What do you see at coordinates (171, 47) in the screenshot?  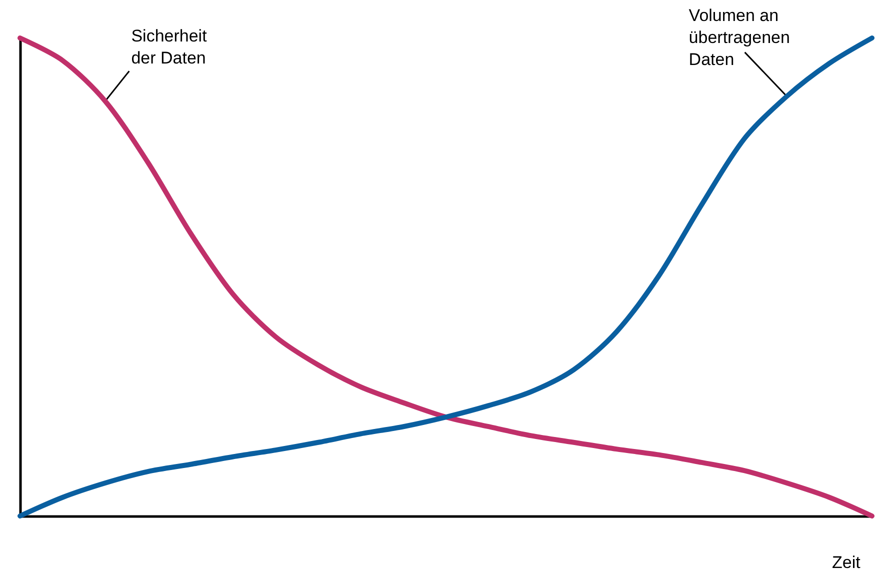 I see `text: Sicherheit der Daten` at bounding box center [171, 47].